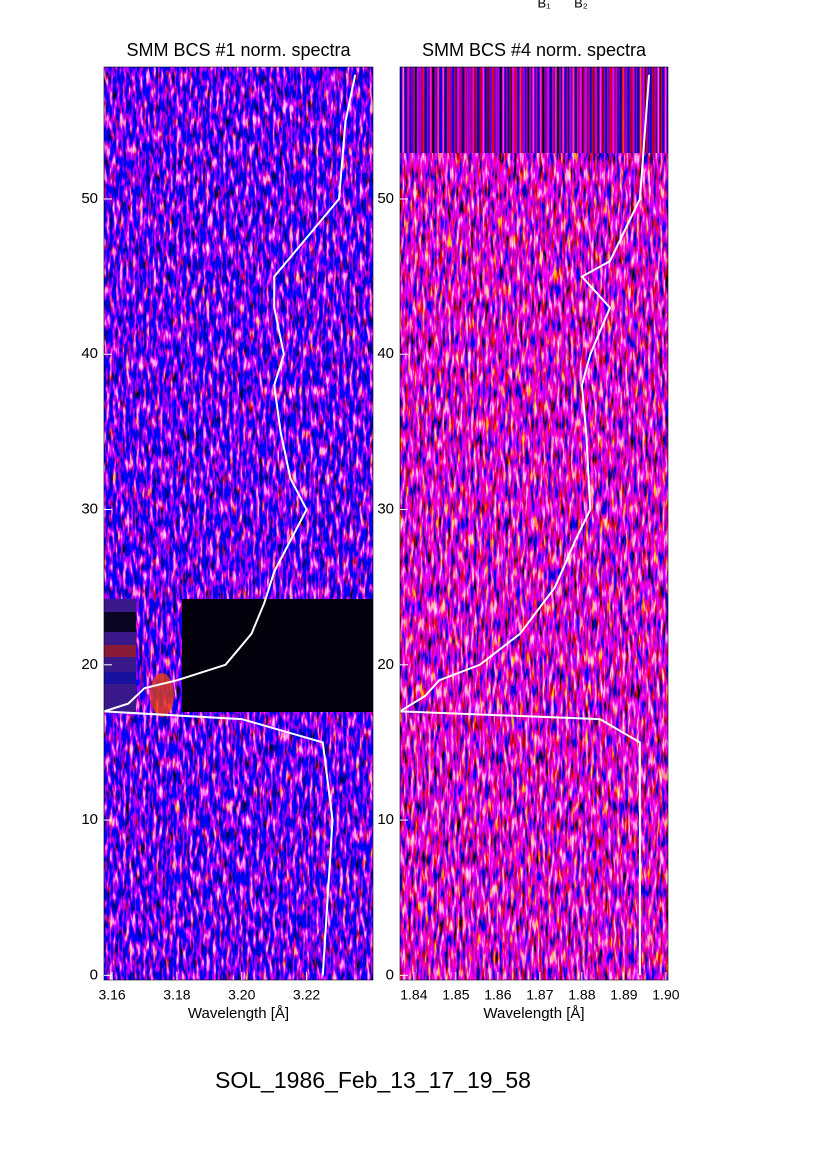 Image resolution: width=826 pixels, height=1169 pixels. Describe the element at coordinates (665, 995) in the screenshot. I see `x-tick-label: 1.90` at that location.